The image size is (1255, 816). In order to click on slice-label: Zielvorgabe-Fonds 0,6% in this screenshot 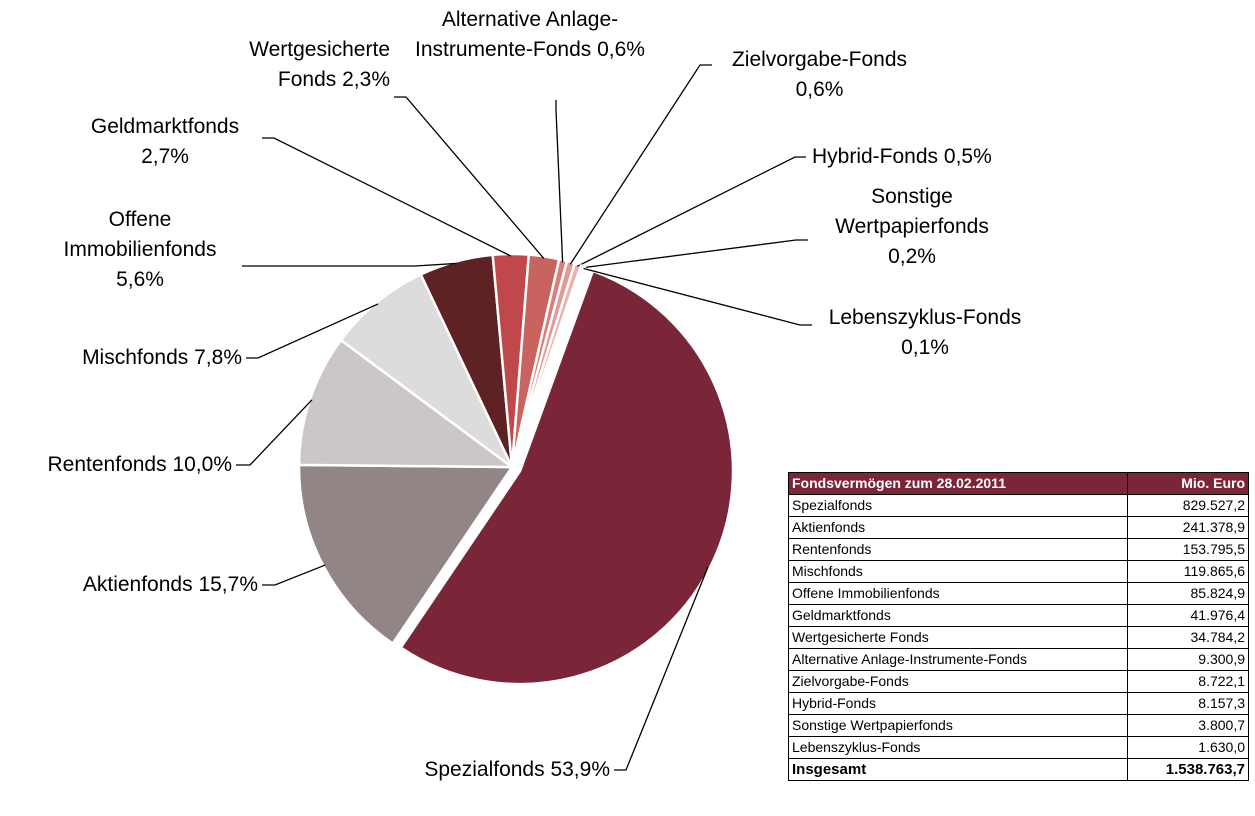, I will do `click(819, 75)`.